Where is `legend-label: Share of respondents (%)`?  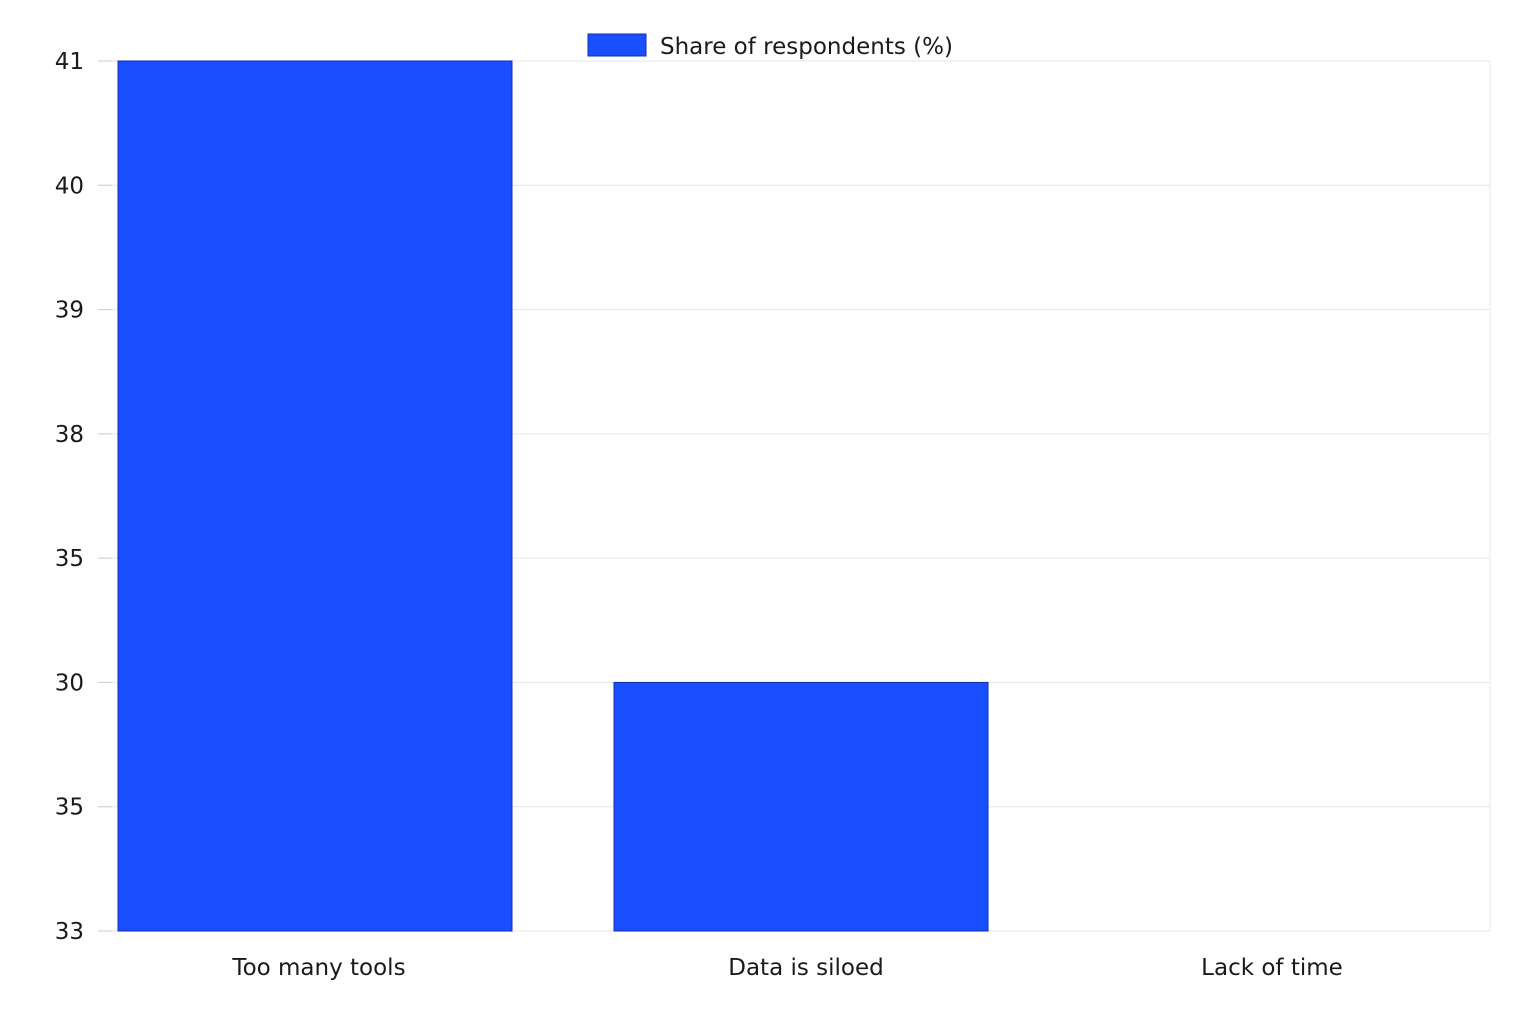 legend-label: Share of respondents (%) is located at coordinates (806, 47).